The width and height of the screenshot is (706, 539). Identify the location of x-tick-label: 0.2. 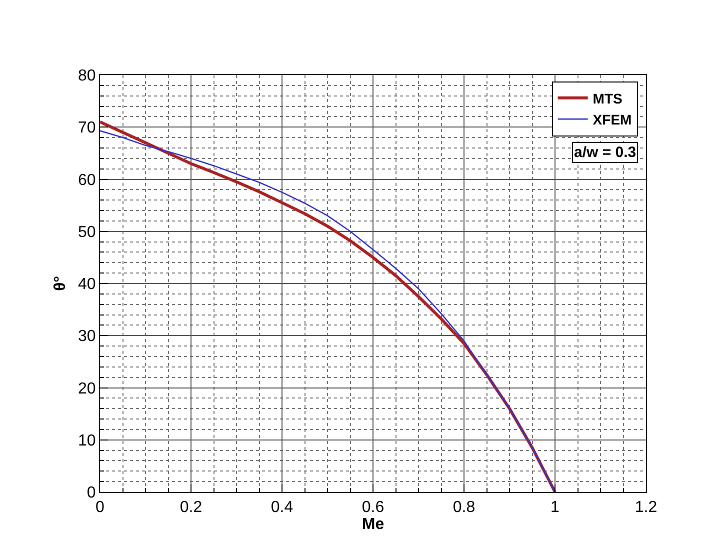
(191, 507).